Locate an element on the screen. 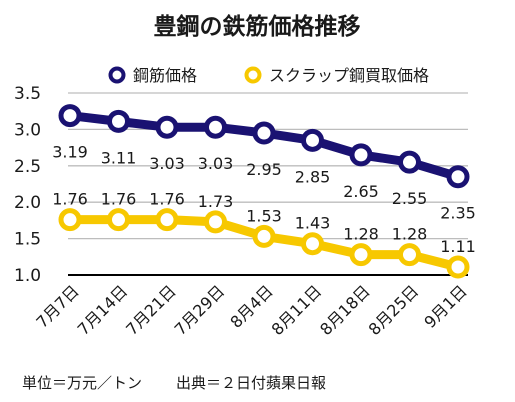 Image resolution: width=515 pixels, height=402 pixels. y-tick-label: 2.5 is located at coordinates (27, 167).